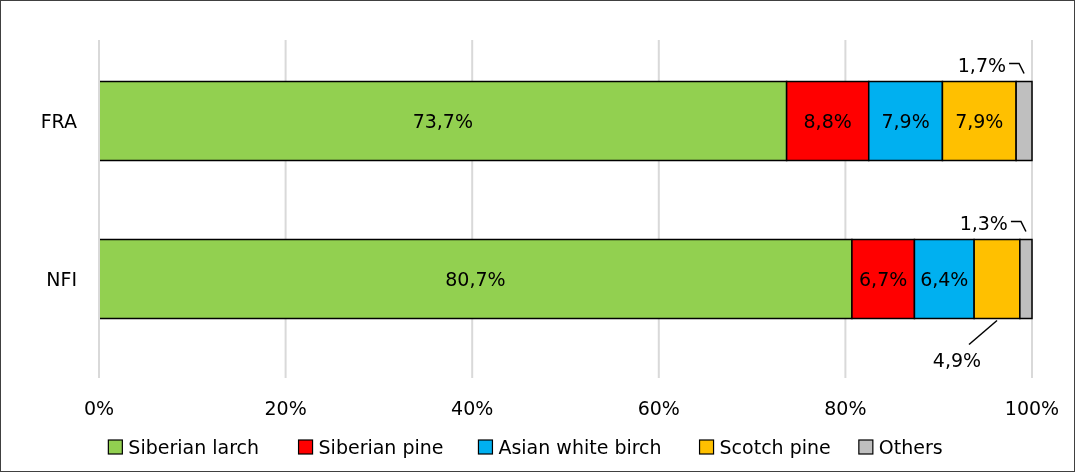 Image resolution: width=1075 pixels, height=472 pixels. What do you see at coordinates (910, 447) in the screenshot?
I see `legend-label: Others` at bounding box center [910, 447].